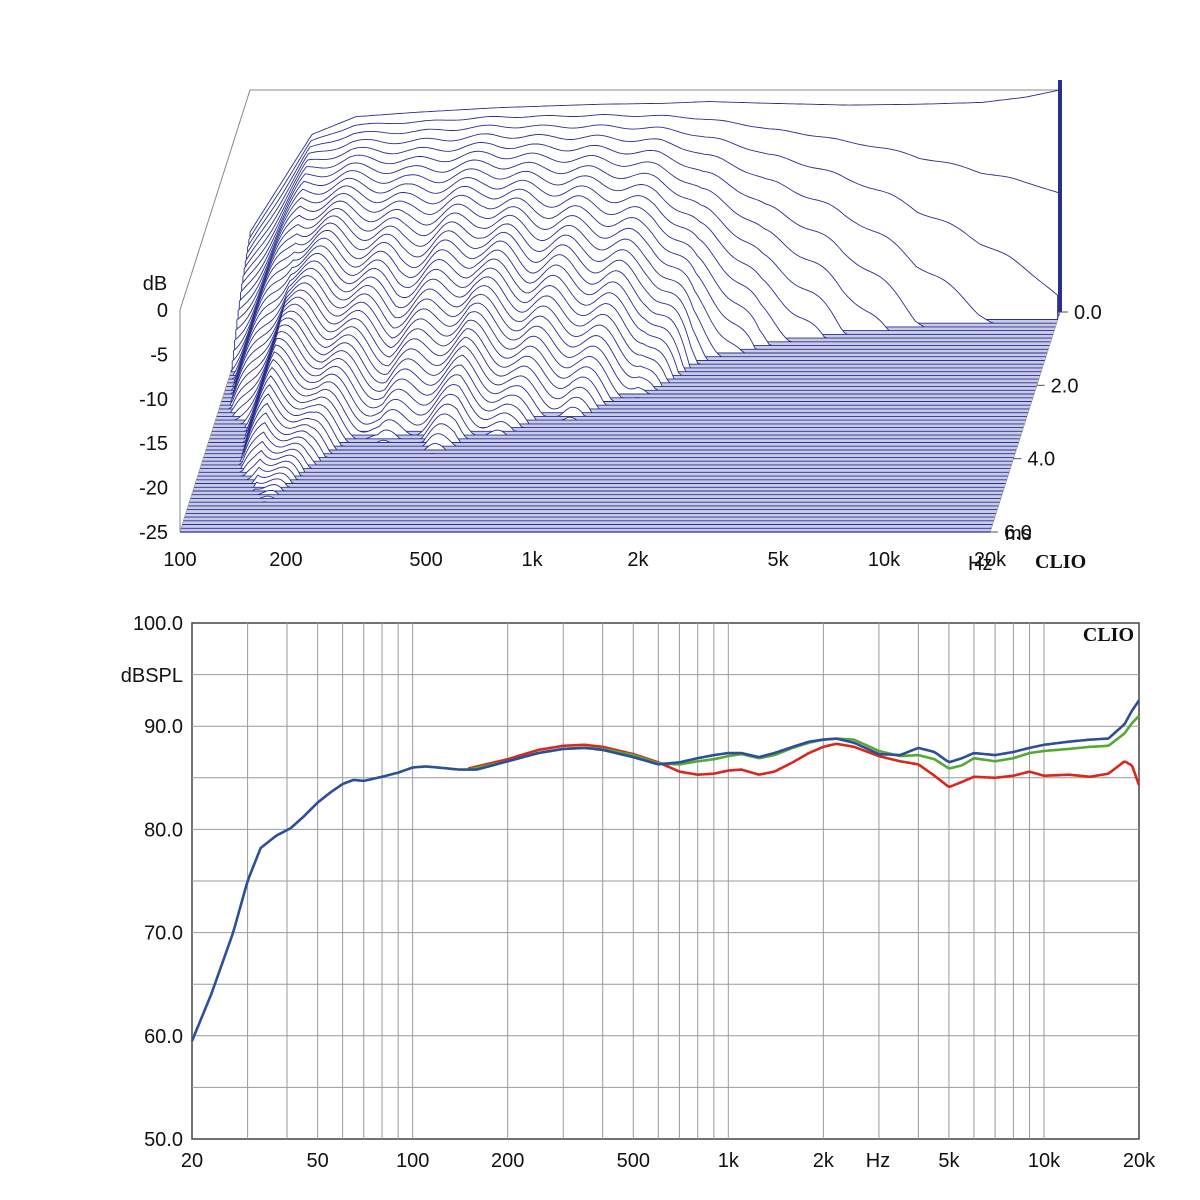 Image resolution: width=1200 pixels, height=1200 pixels. Describe the element at coordinates (163, 1037) in the screenshot. I see `y-tick-label: 60.0` at that location.